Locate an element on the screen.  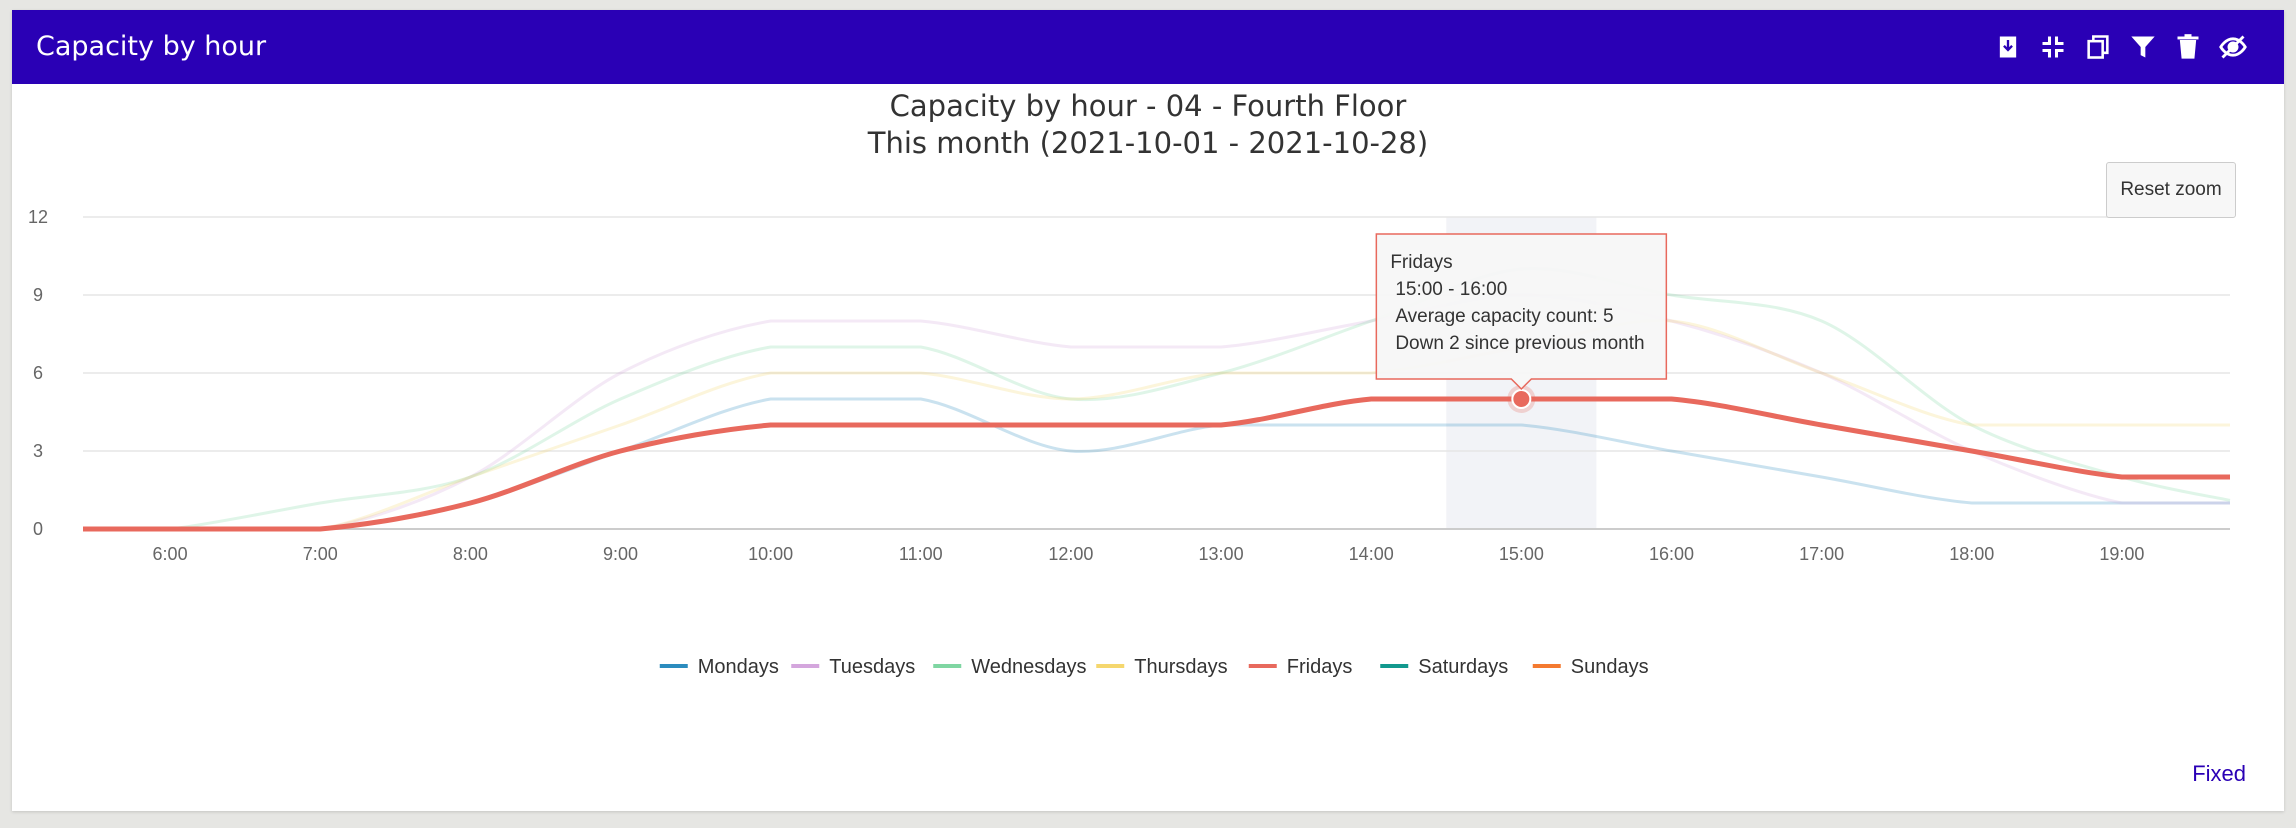
hide-icon is located at coordinates (2233, 47).